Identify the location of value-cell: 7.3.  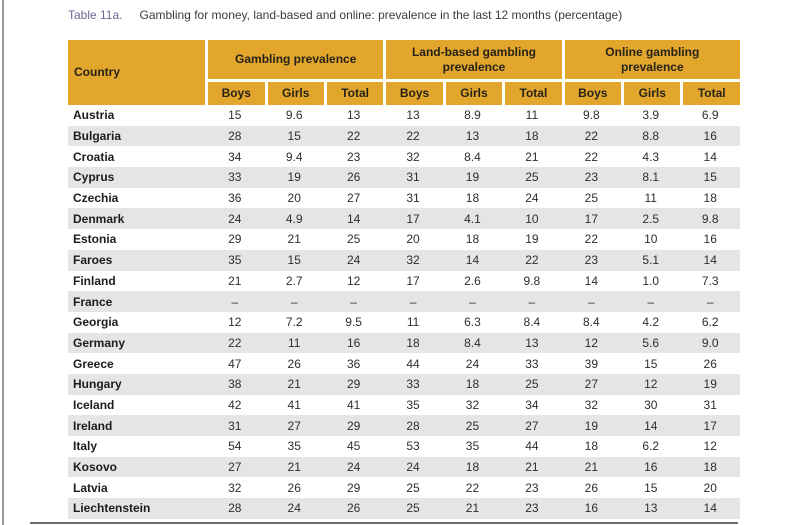
(710, 280).